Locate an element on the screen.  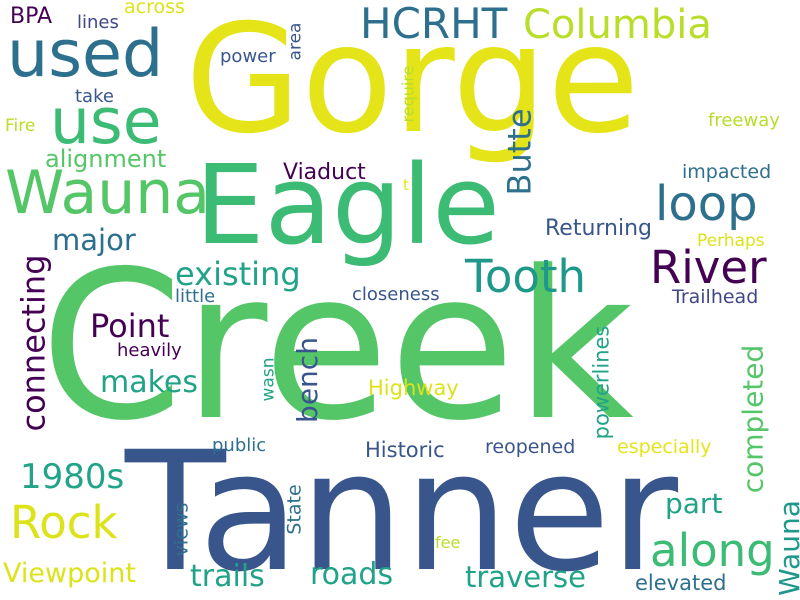
word: little is located at coordinates (195, 296).